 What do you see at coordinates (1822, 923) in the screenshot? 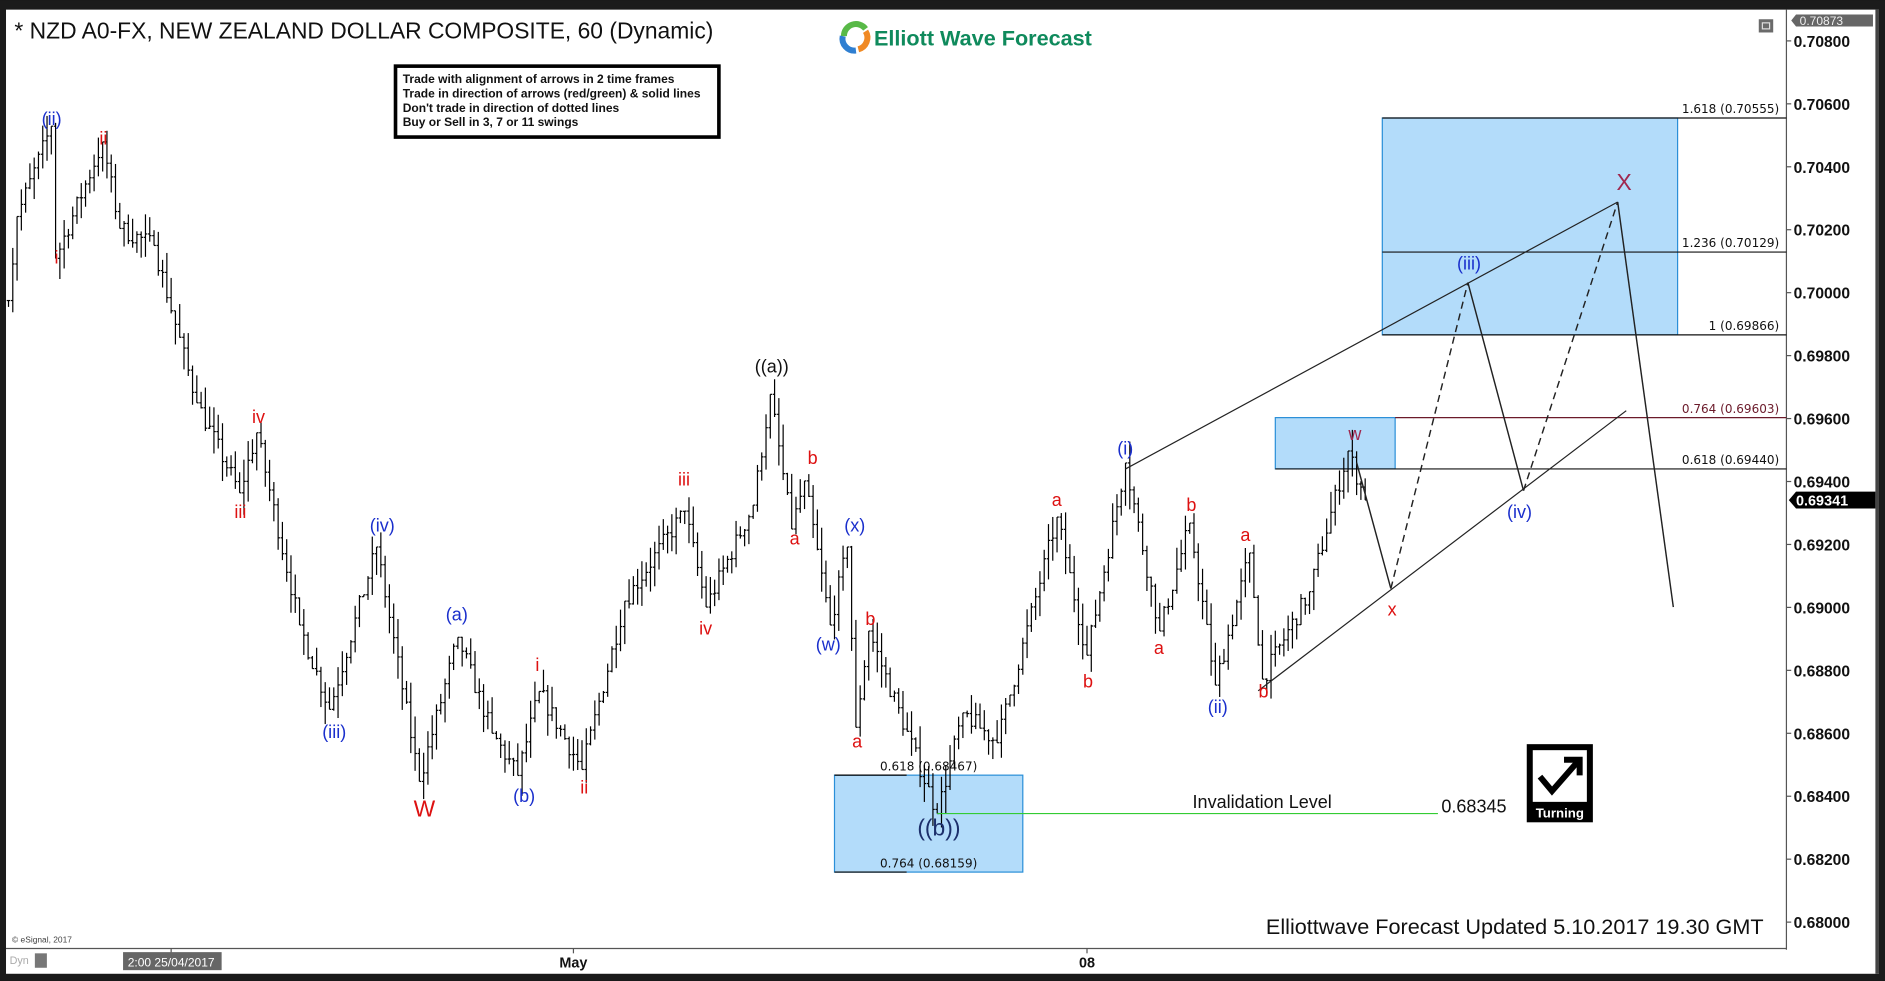
I see `y-tick-label: 0.68000` at bounding box center [1822, 923].